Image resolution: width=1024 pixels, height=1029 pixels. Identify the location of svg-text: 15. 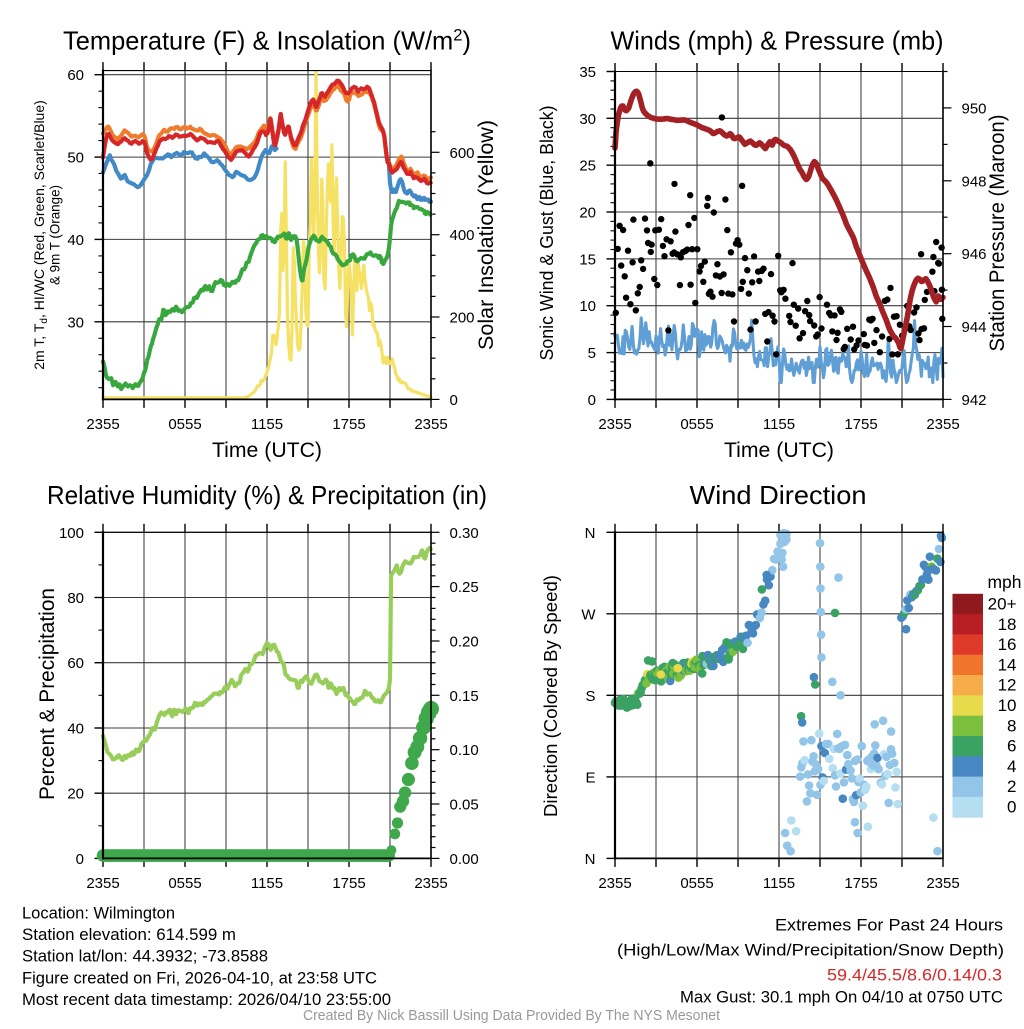
(587, 259).